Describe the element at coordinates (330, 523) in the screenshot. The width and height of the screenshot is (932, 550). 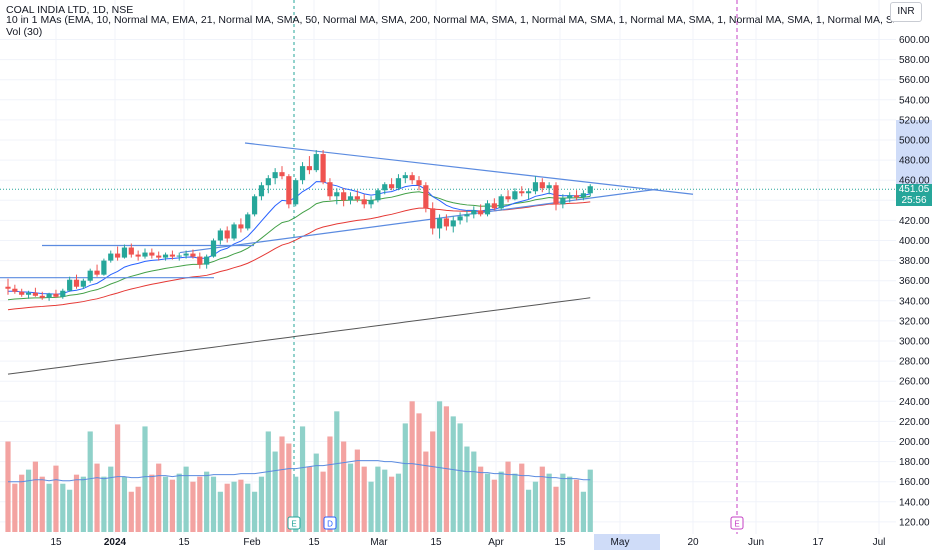
I see `dividend-marker: D` at that location.